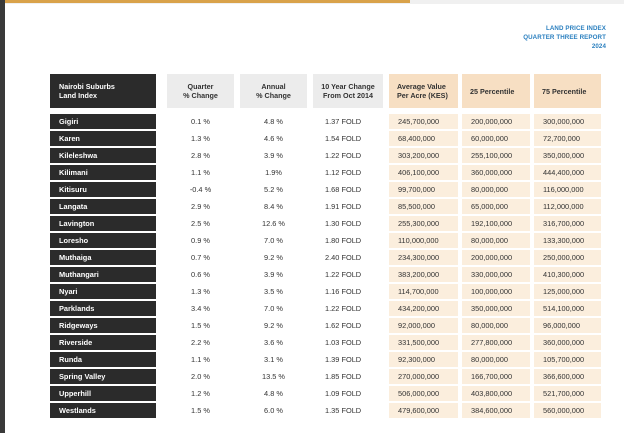  What do you see at coordinates (422, 95) in the screenshot?
I see `header-avg-line2: Per Acre (KES)` at bounding box center [422, 95].